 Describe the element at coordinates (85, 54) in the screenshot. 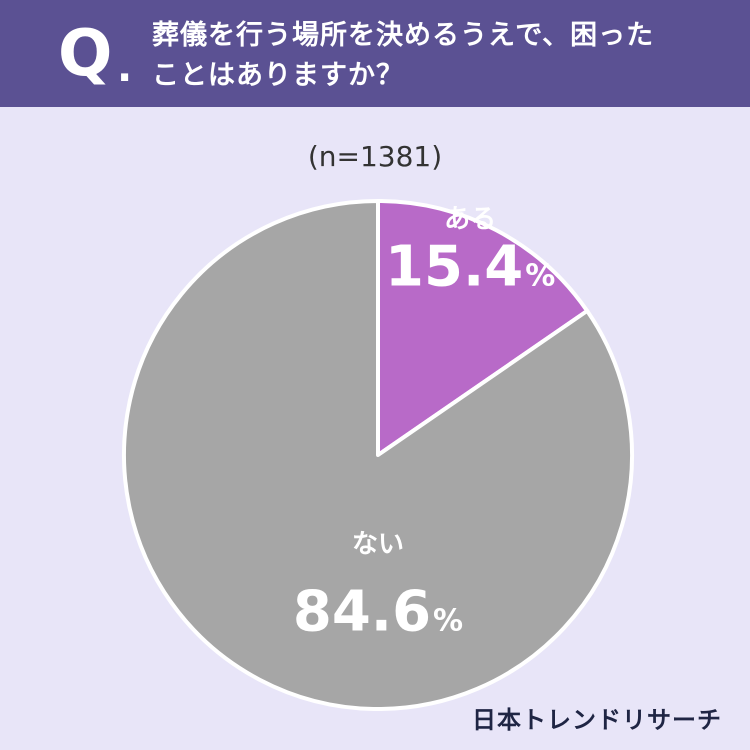

I see `q-letter: Q` at that location.